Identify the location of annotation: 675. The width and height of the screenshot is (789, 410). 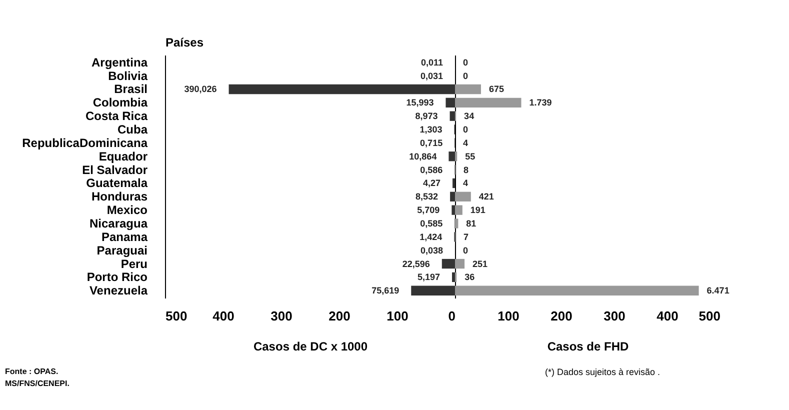
(496, 89).